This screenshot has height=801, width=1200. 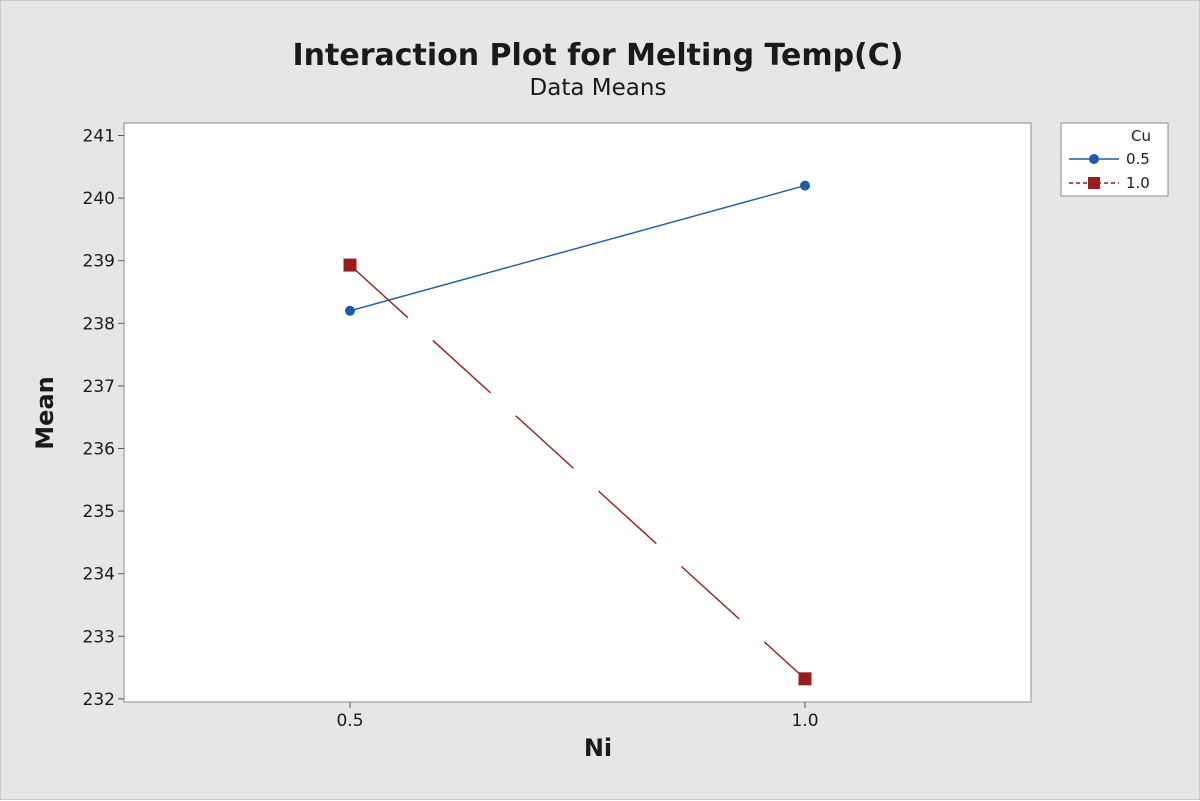 What do you see at coordinates (103, 418) in the screenshot?
I see `y-axis: 232 233 234 235 236 237 238 239 240 241` at bounding box center [103, 418].